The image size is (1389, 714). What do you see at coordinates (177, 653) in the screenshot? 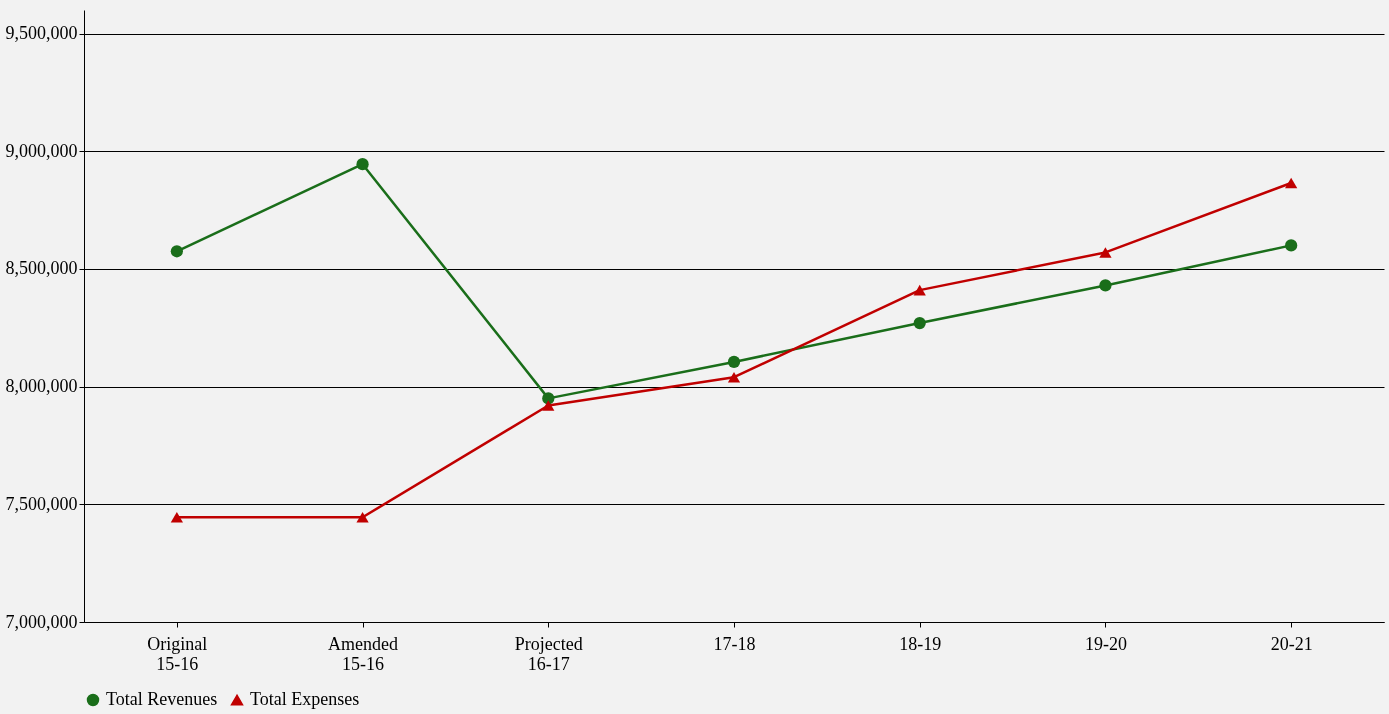
I see `x-tick-label: Original 15-16` at bounding box center [177, 653].